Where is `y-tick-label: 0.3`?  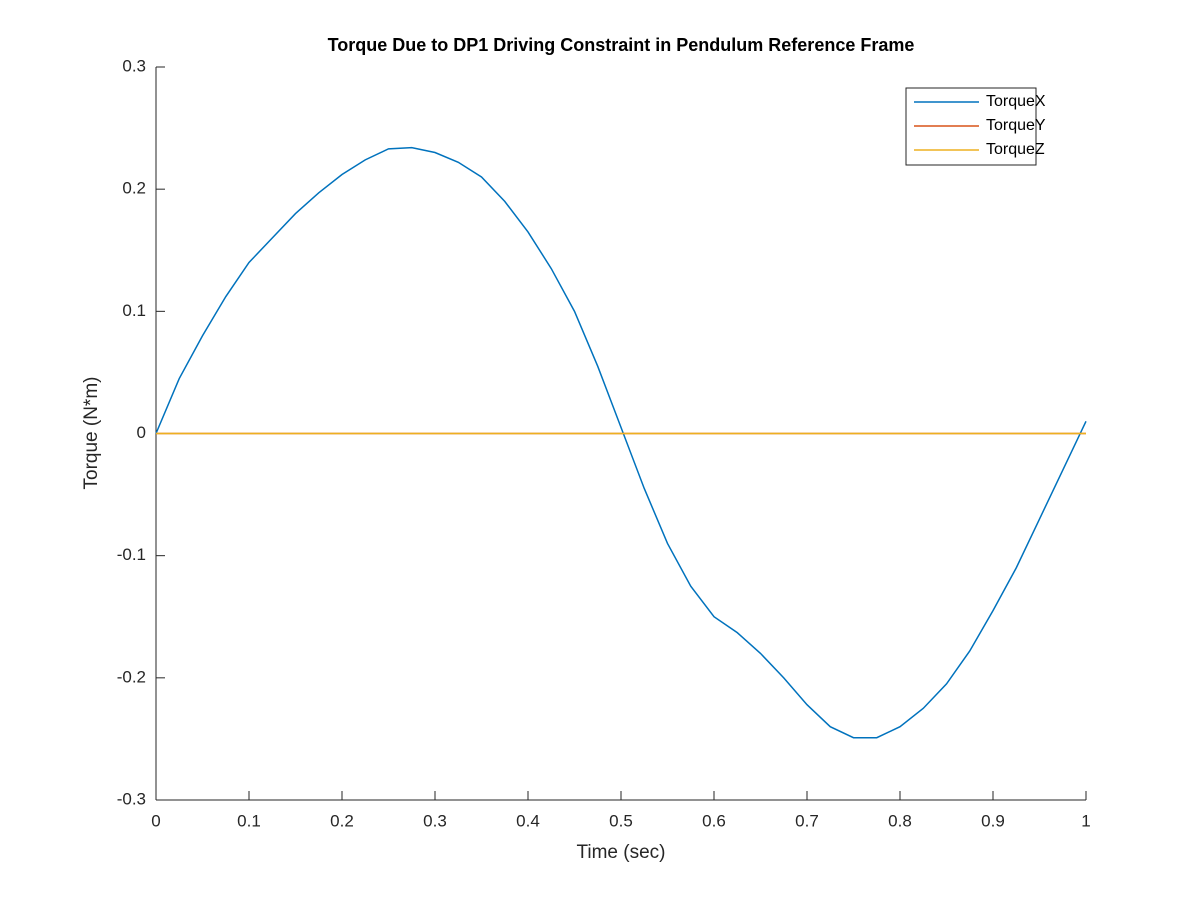 y-tick-label: 0.3 is located at coordinates (134, 65).